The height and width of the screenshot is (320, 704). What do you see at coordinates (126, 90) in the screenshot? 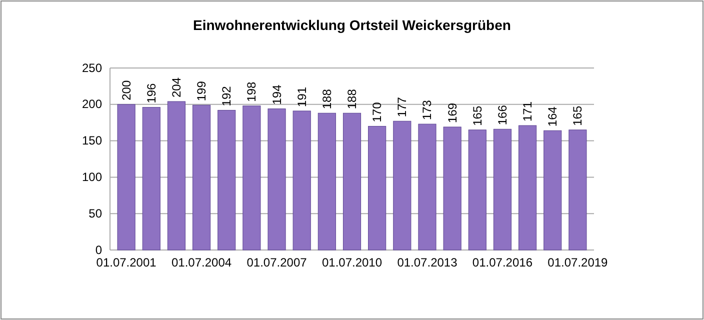
I see `data-label: 200` at bounding box center [126, 90].